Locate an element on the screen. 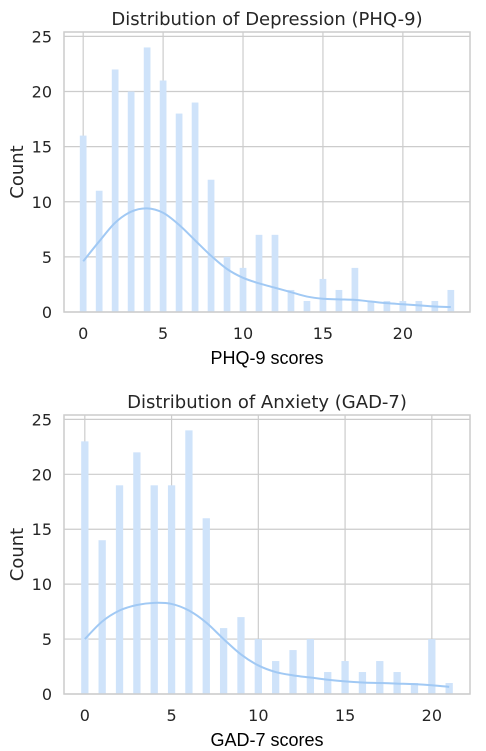 This screenshot has height=751, width=486. chart-title: Distribution of Depression (PHQ-9) is located at coordinates (266, 19).